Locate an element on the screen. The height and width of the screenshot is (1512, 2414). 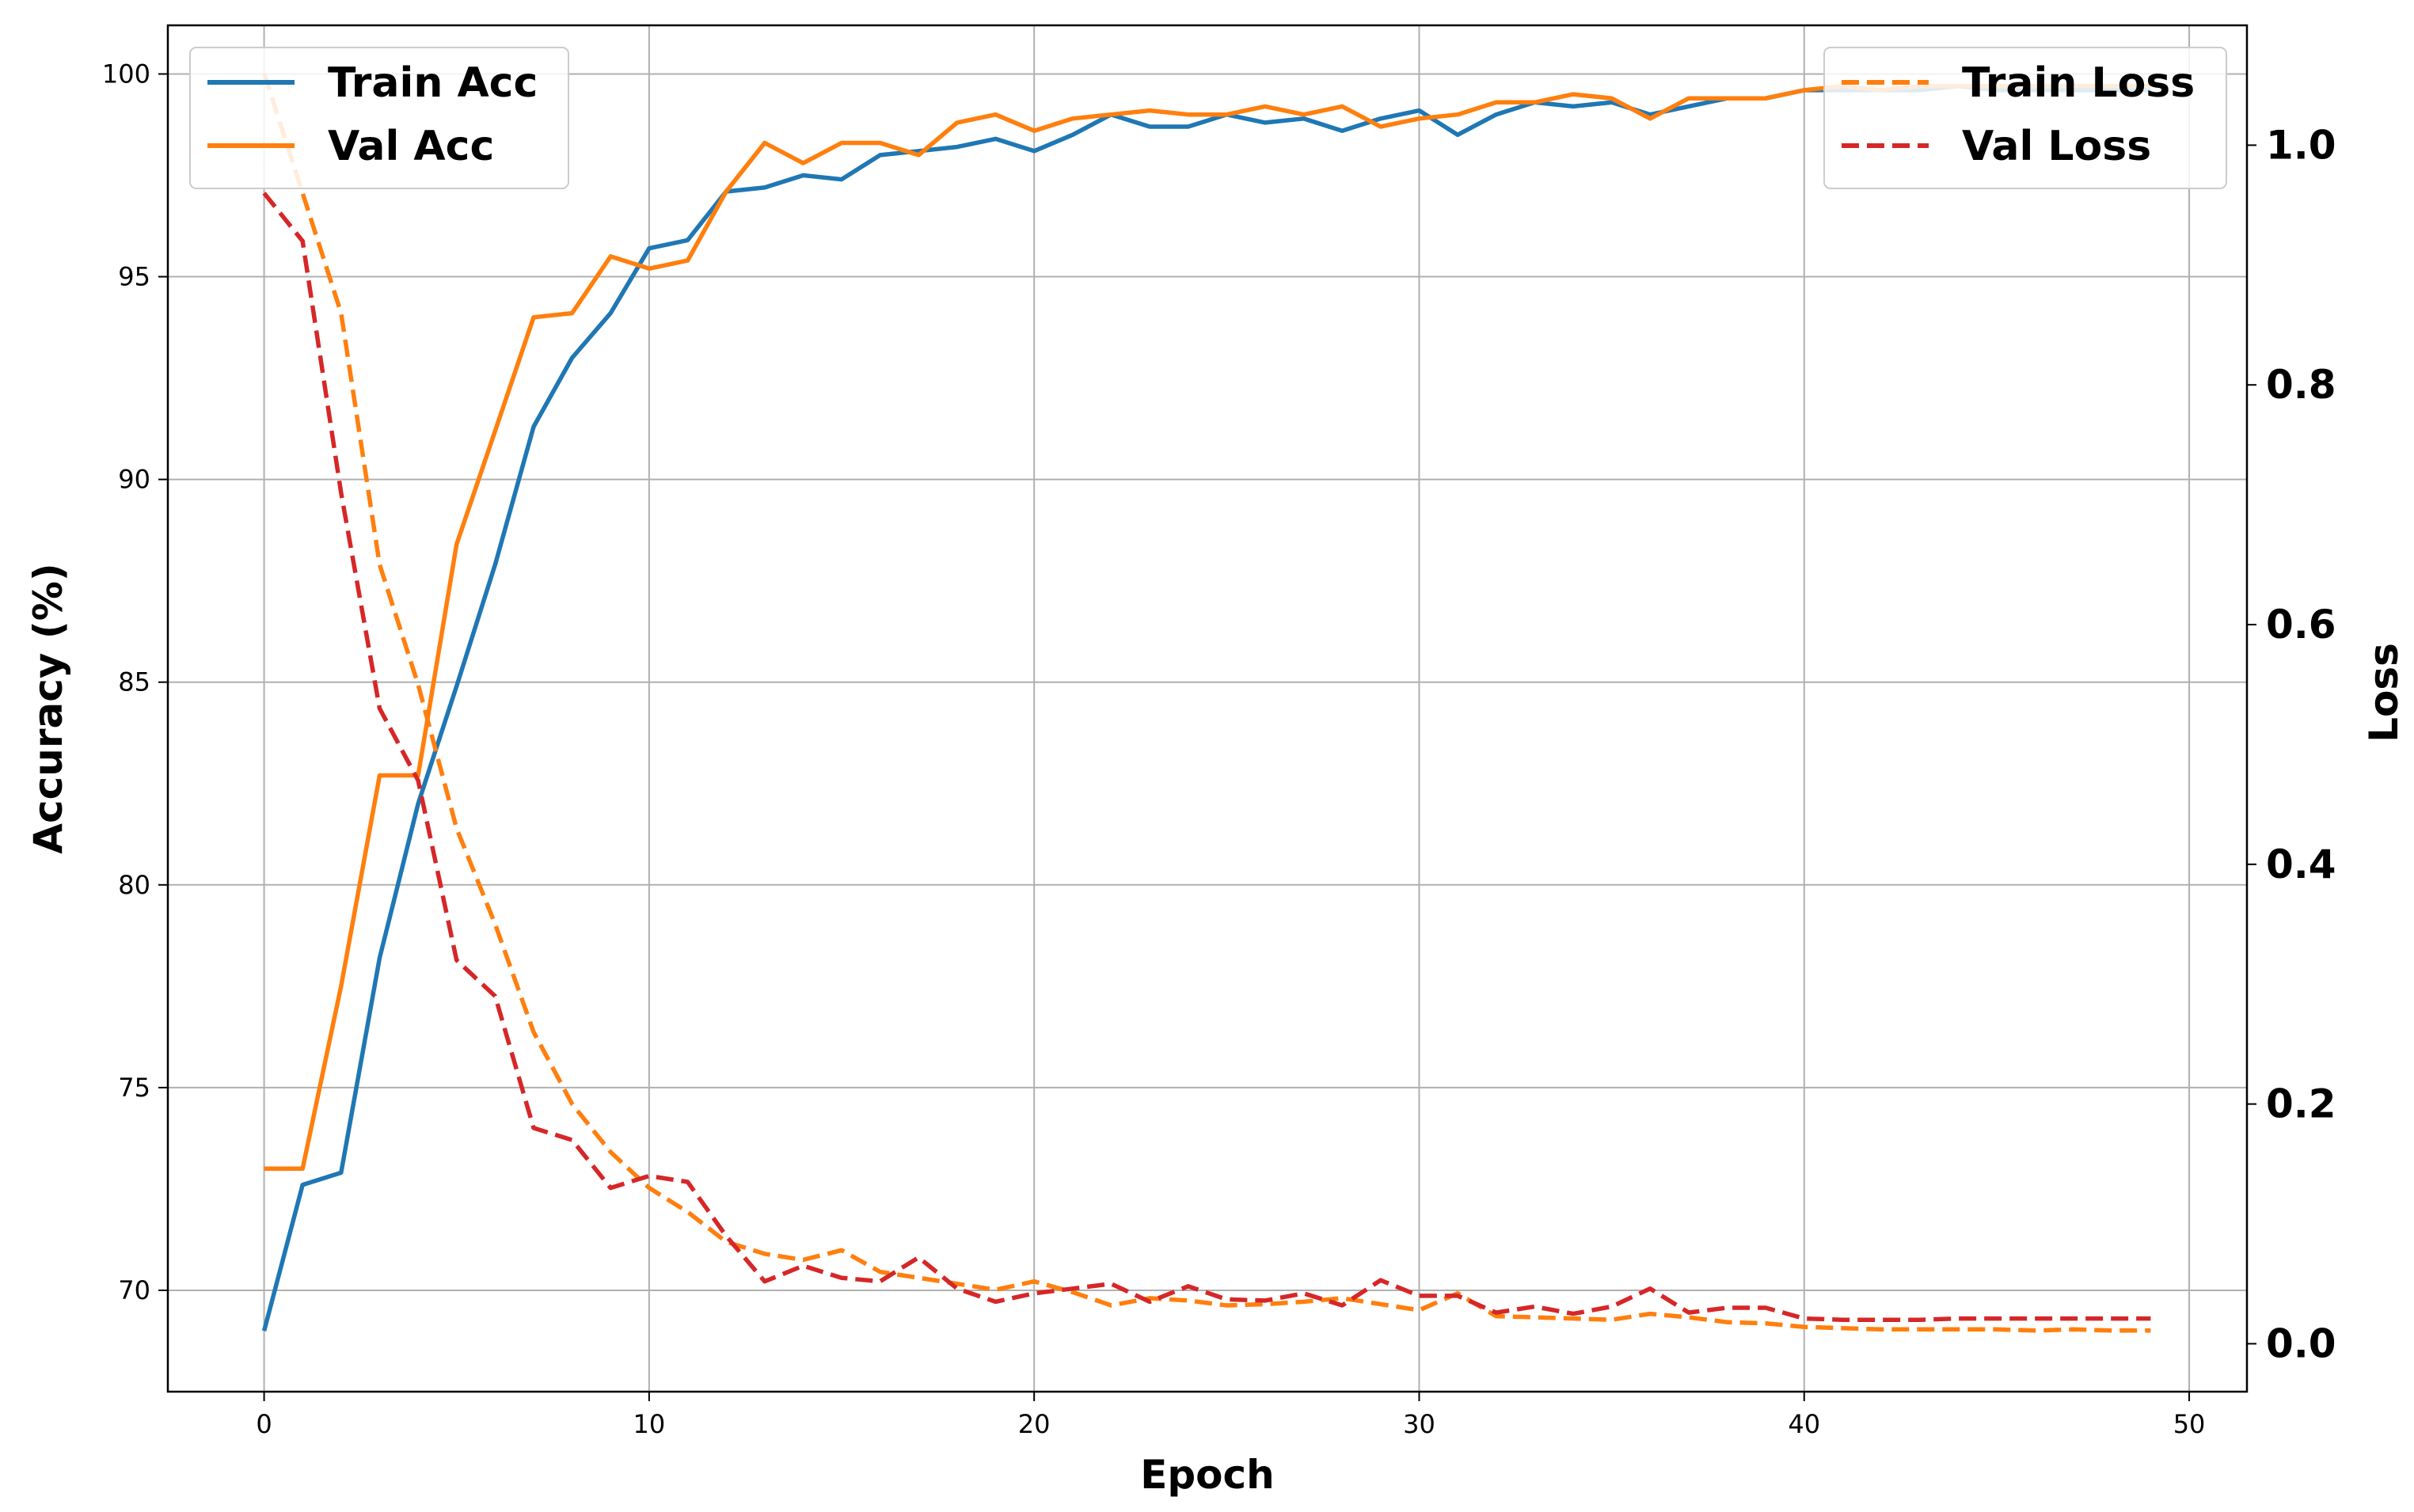
x-tick-label: 20 is located at coordinates (1034, 1424).